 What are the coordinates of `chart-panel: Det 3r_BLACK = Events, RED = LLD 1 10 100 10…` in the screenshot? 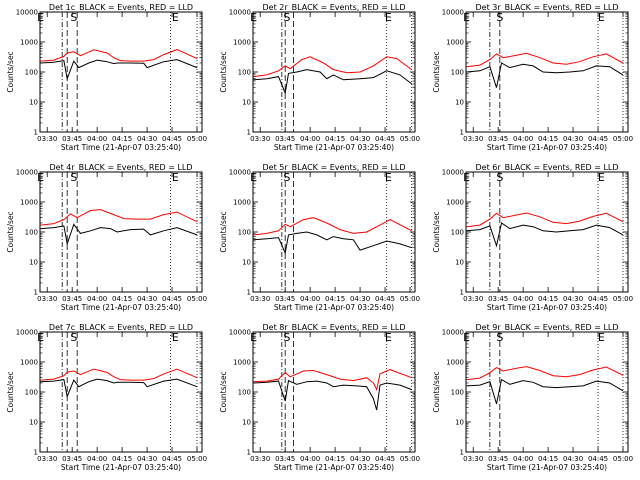 It's located at (532, 77).